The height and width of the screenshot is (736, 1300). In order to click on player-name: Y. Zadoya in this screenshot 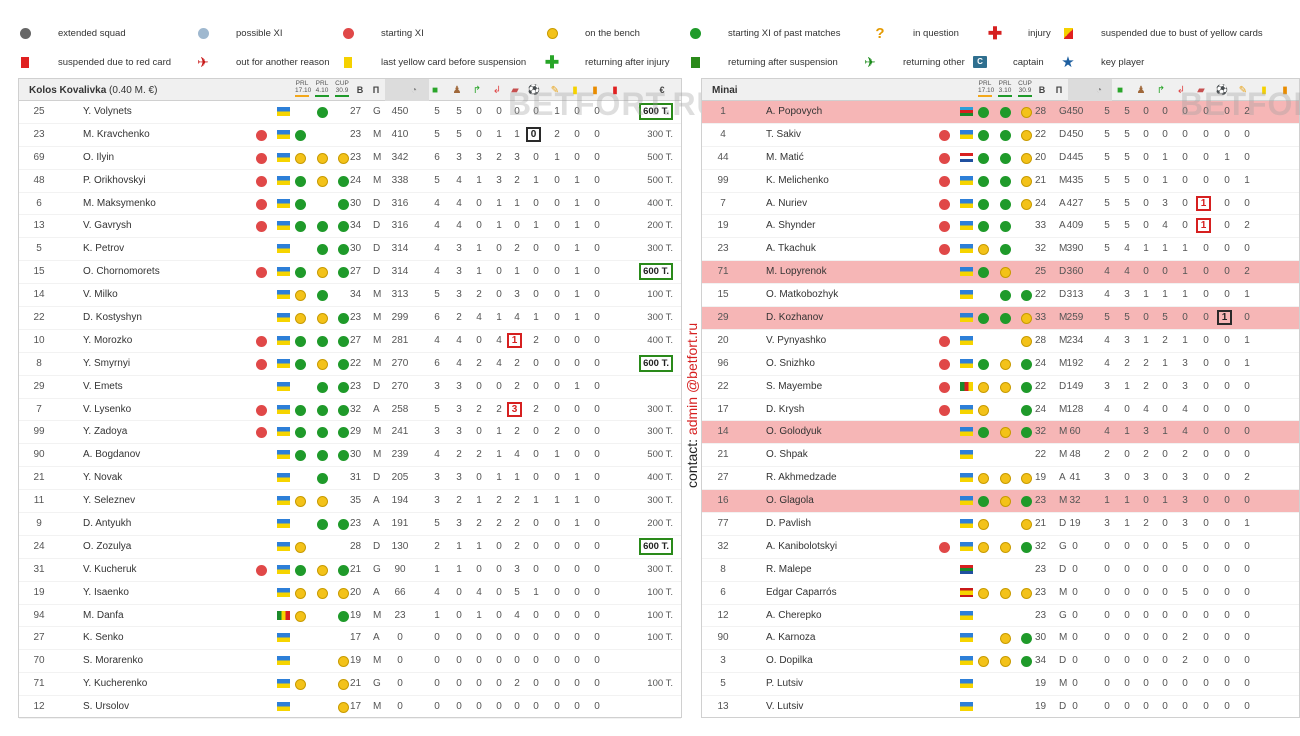, I will do `click(105, 432)`.